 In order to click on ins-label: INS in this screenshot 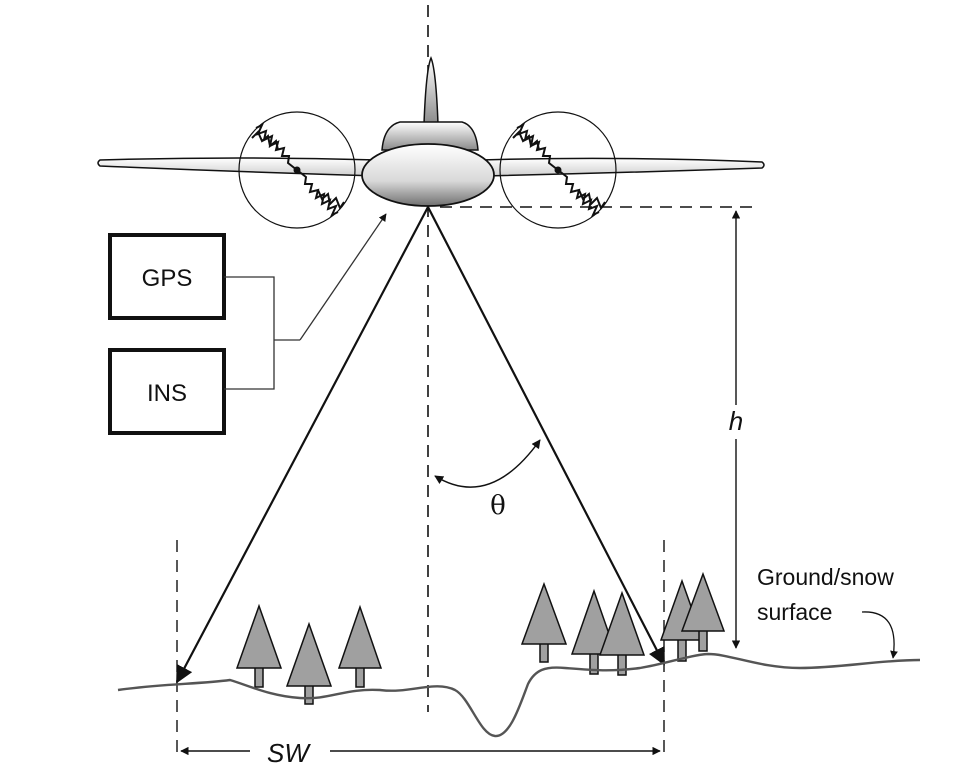, I will do `click(167, 393)`.